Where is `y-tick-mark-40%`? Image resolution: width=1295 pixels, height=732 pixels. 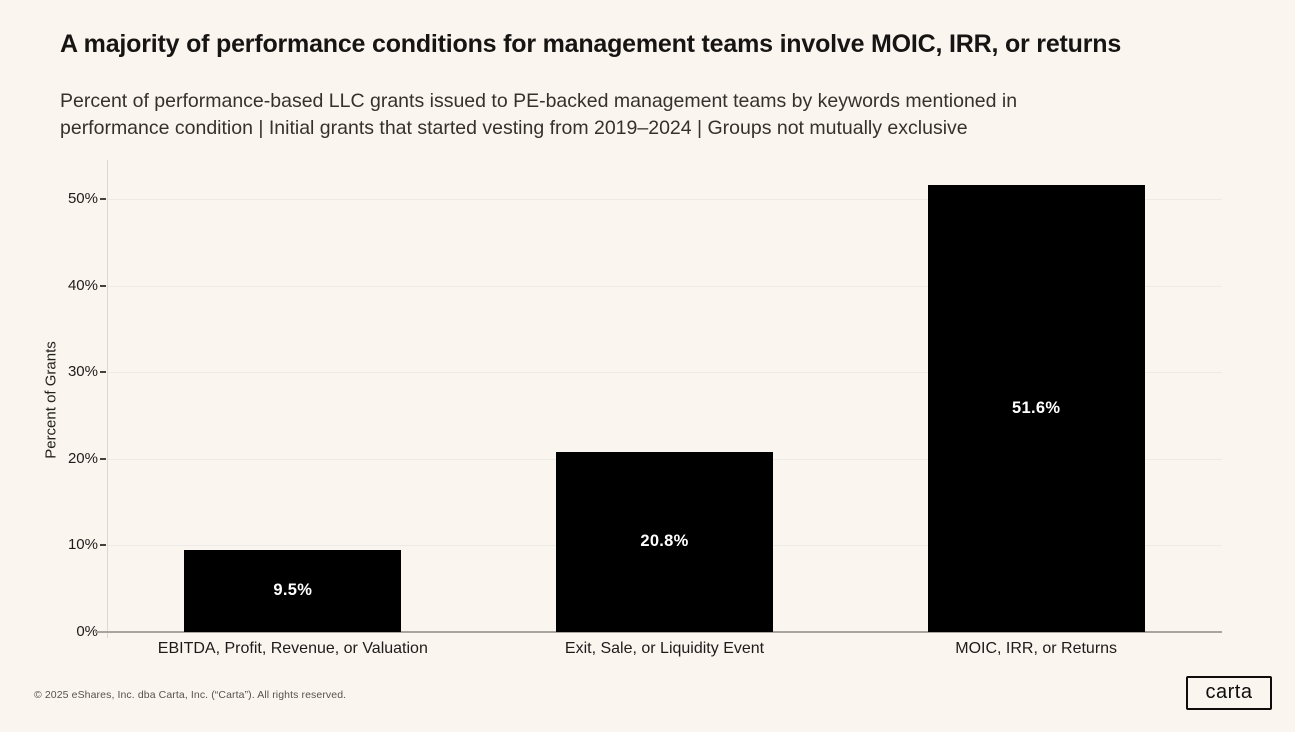
y-tick-mark-40% is located at coordinates (103, 285).